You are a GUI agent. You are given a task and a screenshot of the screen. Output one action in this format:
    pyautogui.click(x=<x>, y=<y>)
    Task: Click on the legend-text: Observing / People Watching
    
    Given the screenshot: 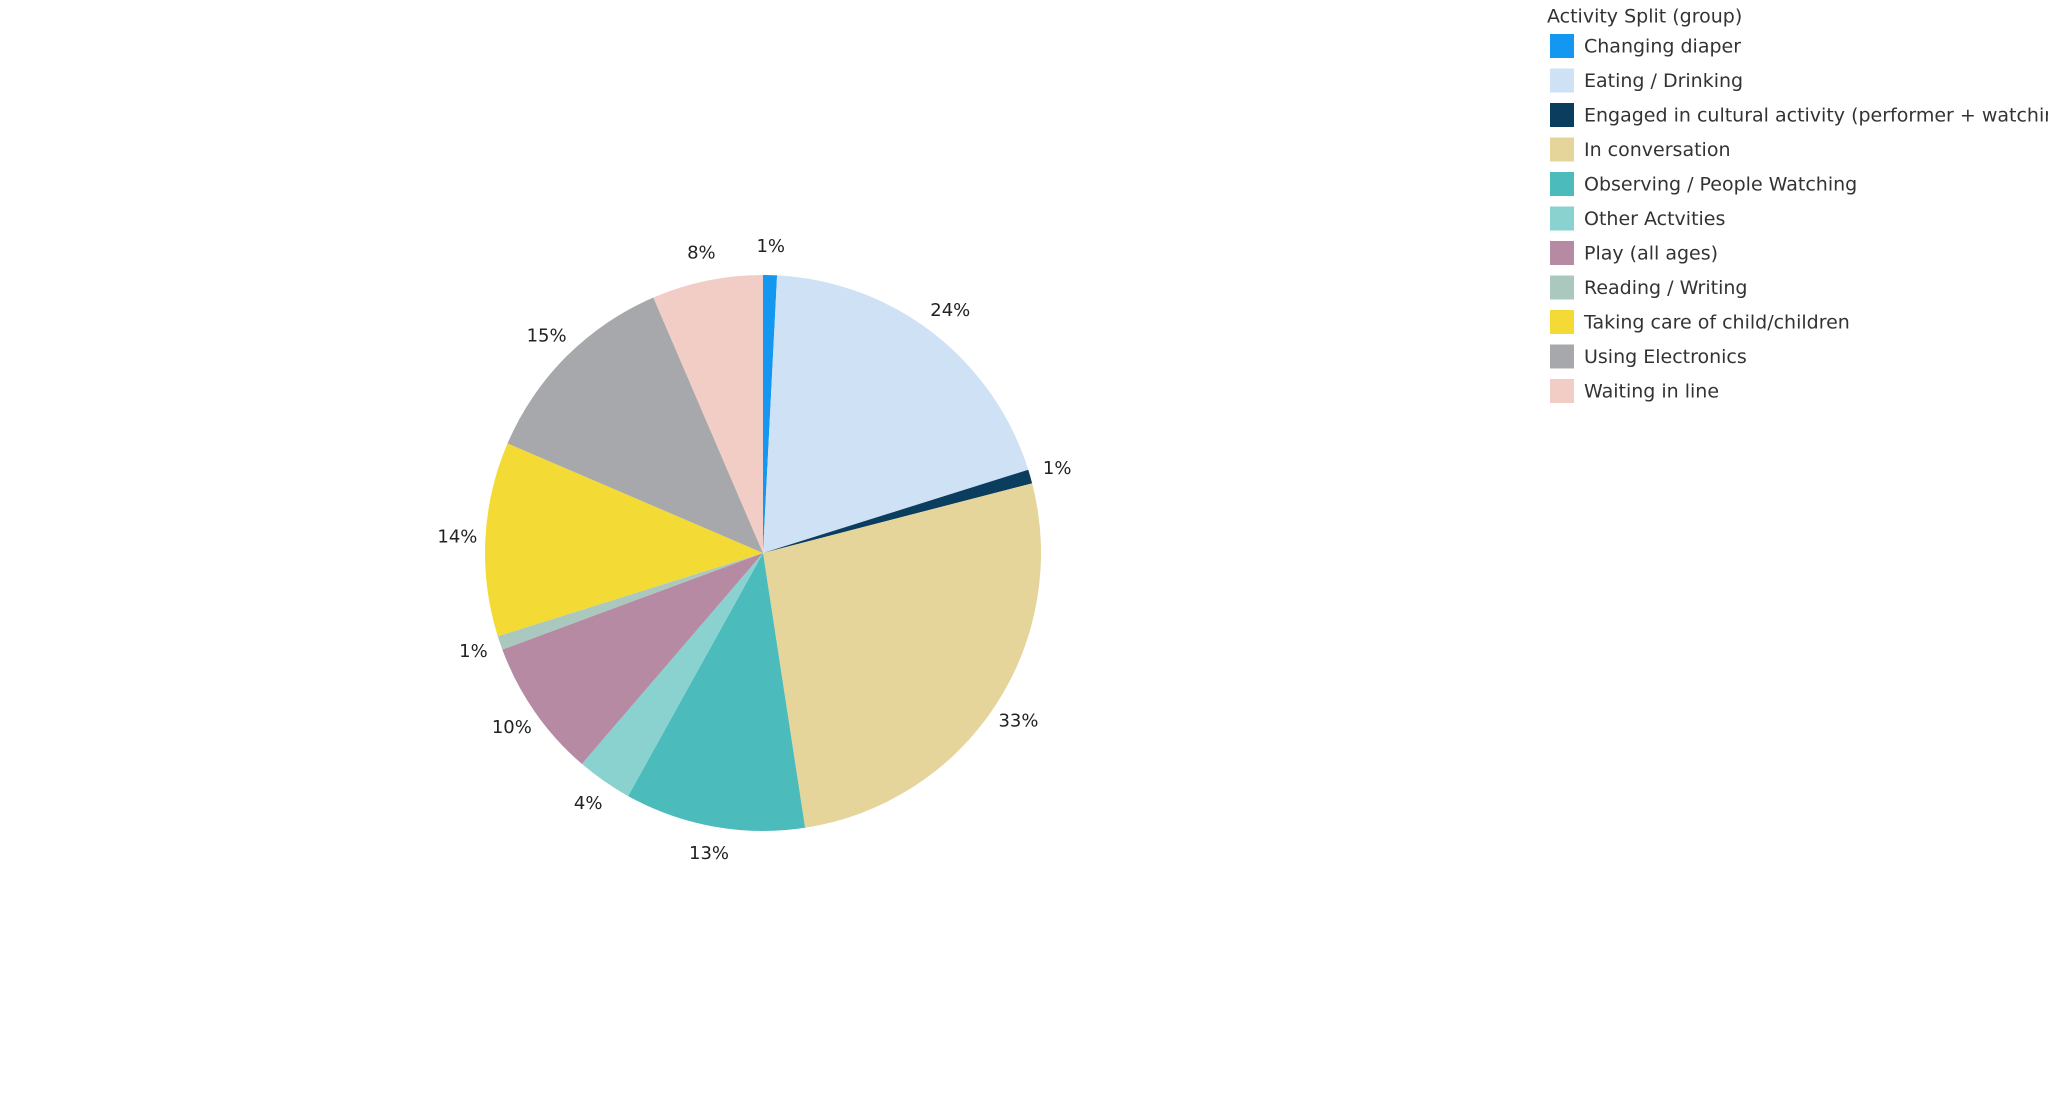 What is the action you would take?
    pyautogui.click(x=1720, y=185)
    